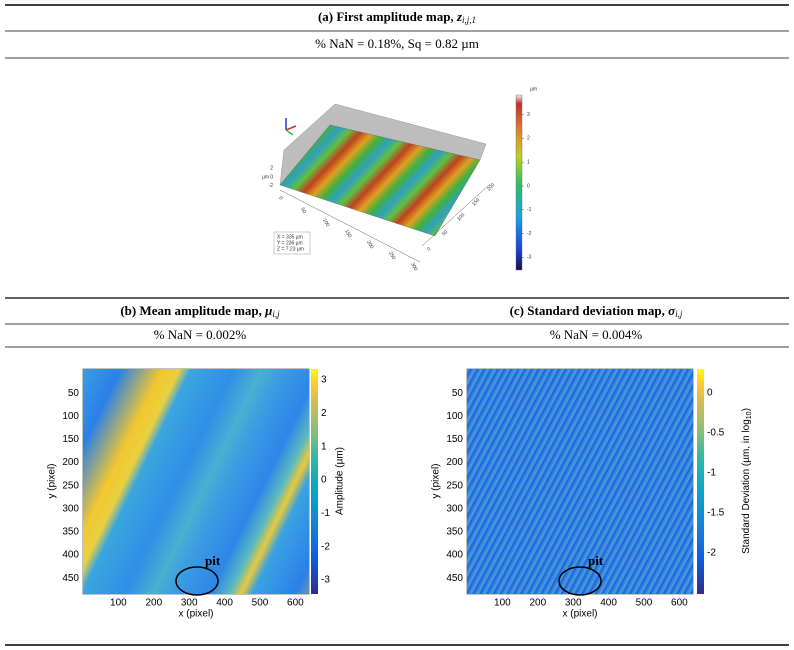 The width and height of the screenshot is (794, 650). Describe the element at coordinates (397, 17) in the screenshot. I see `panel-title: (a) First amplitude map, zi,j,1` at that location.